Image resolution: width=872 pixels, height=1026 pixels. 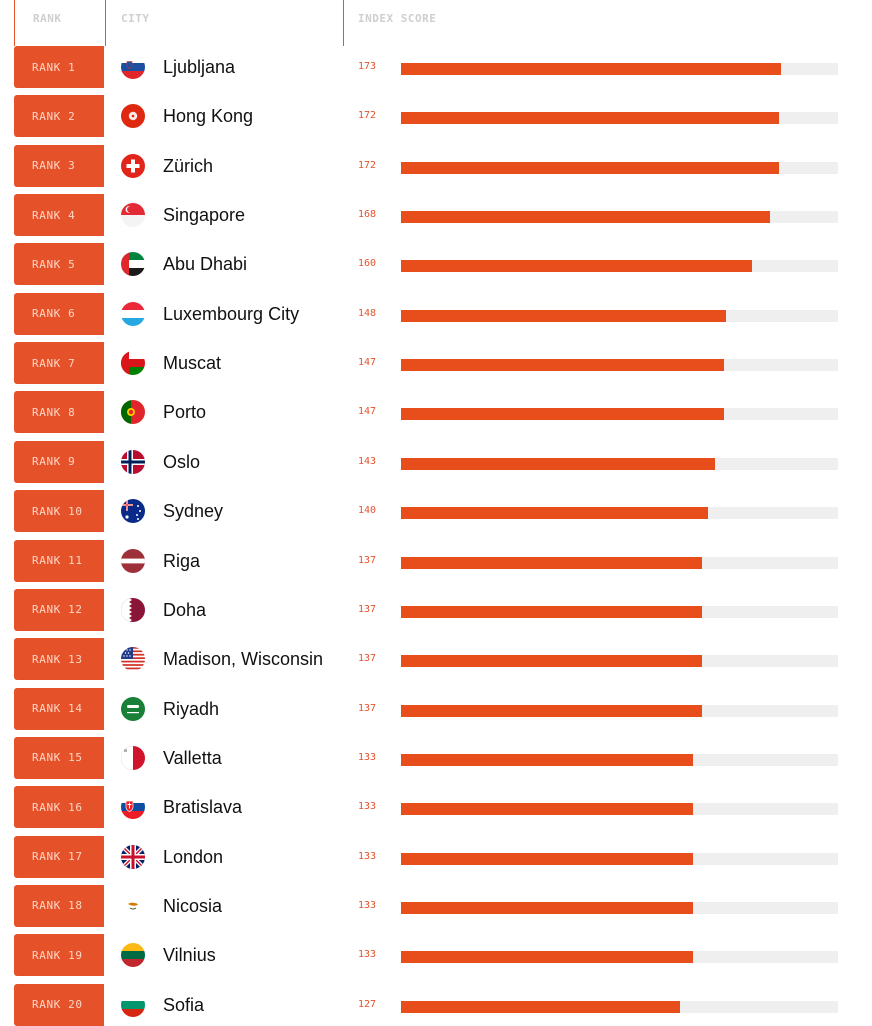 What do you see at coordinates (191, 708) in the screenshot?
I see `city-name: Riyadh` at bounding box center [191, 708].